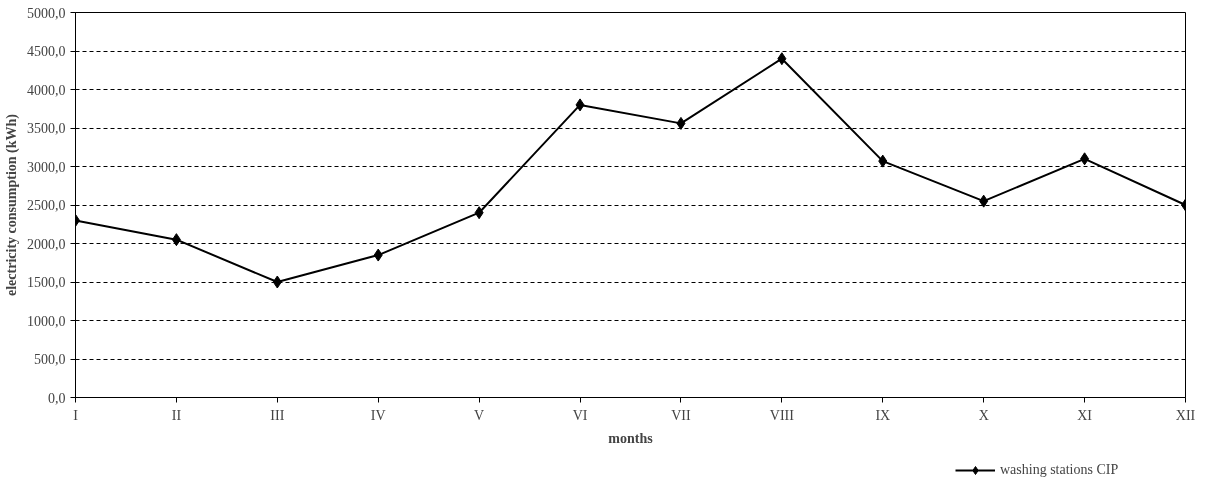 This screenshot has height=484, width=1220. What do you see at coordinates (46, 90) in the screenshot?
I see `y-tick-label: 4000,0` at bounding box center [46, 90].